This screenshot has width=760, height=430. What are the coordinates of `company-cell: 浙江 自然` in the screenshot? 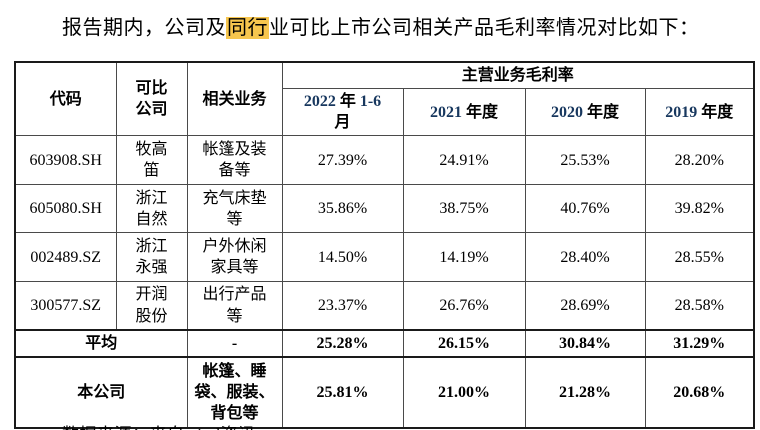 It's located at (151, 209).